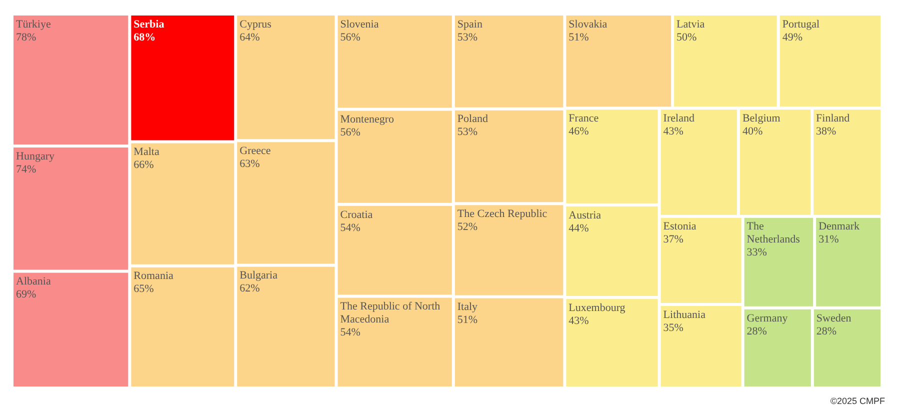  Describe the element at coordinates (26, 169) in the screenshot. I see `data-label: 74%` at that location.